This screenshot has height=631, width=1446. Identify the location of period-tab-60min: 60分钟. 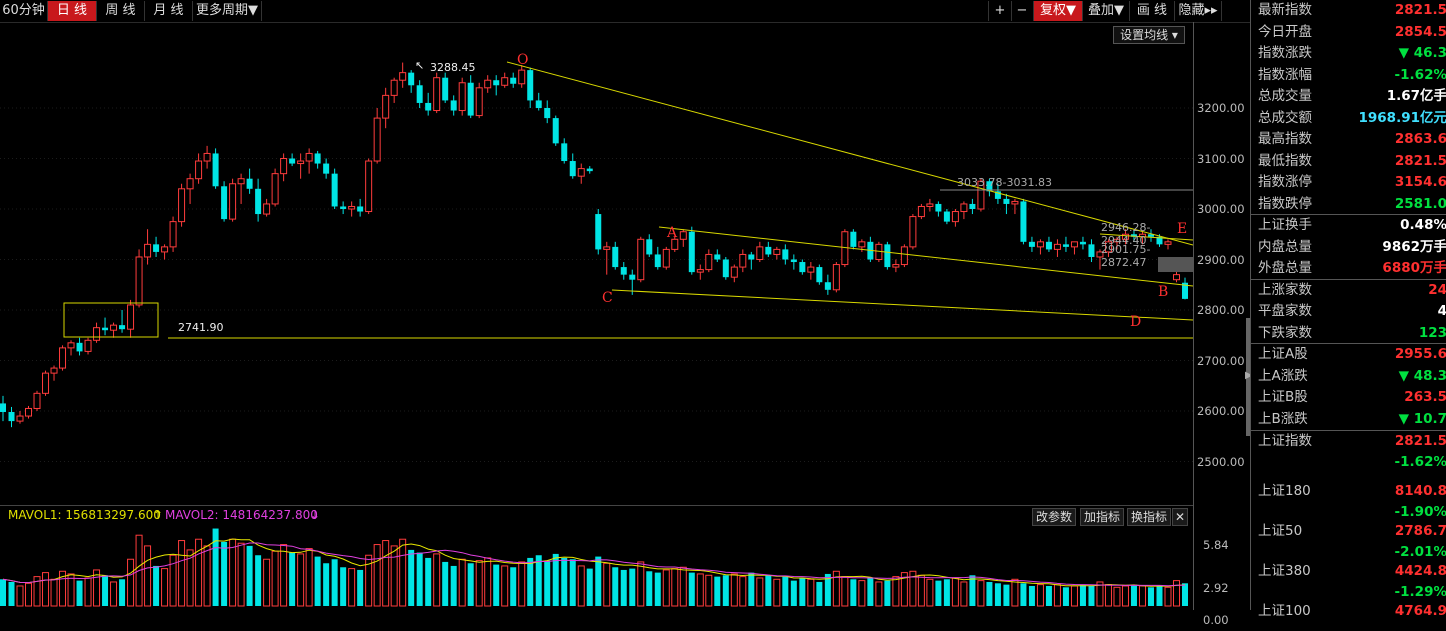
(24, 11).